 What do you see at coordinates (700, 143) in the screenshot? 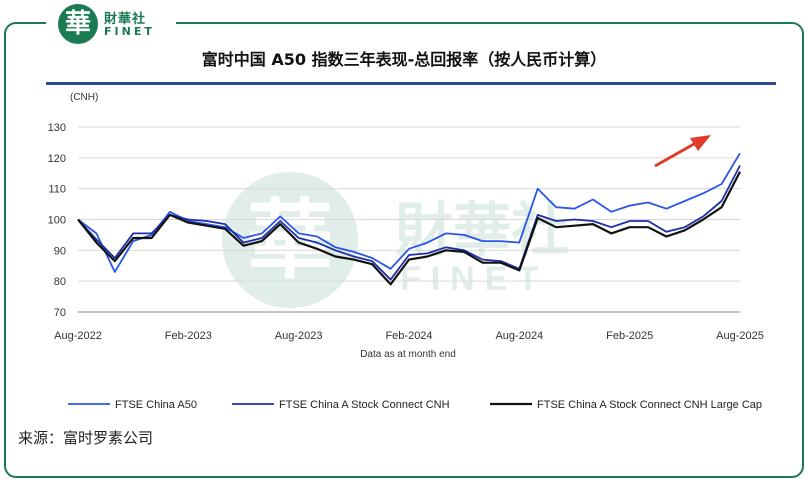
I see `arrow-head` at bounding box center [700, 143].